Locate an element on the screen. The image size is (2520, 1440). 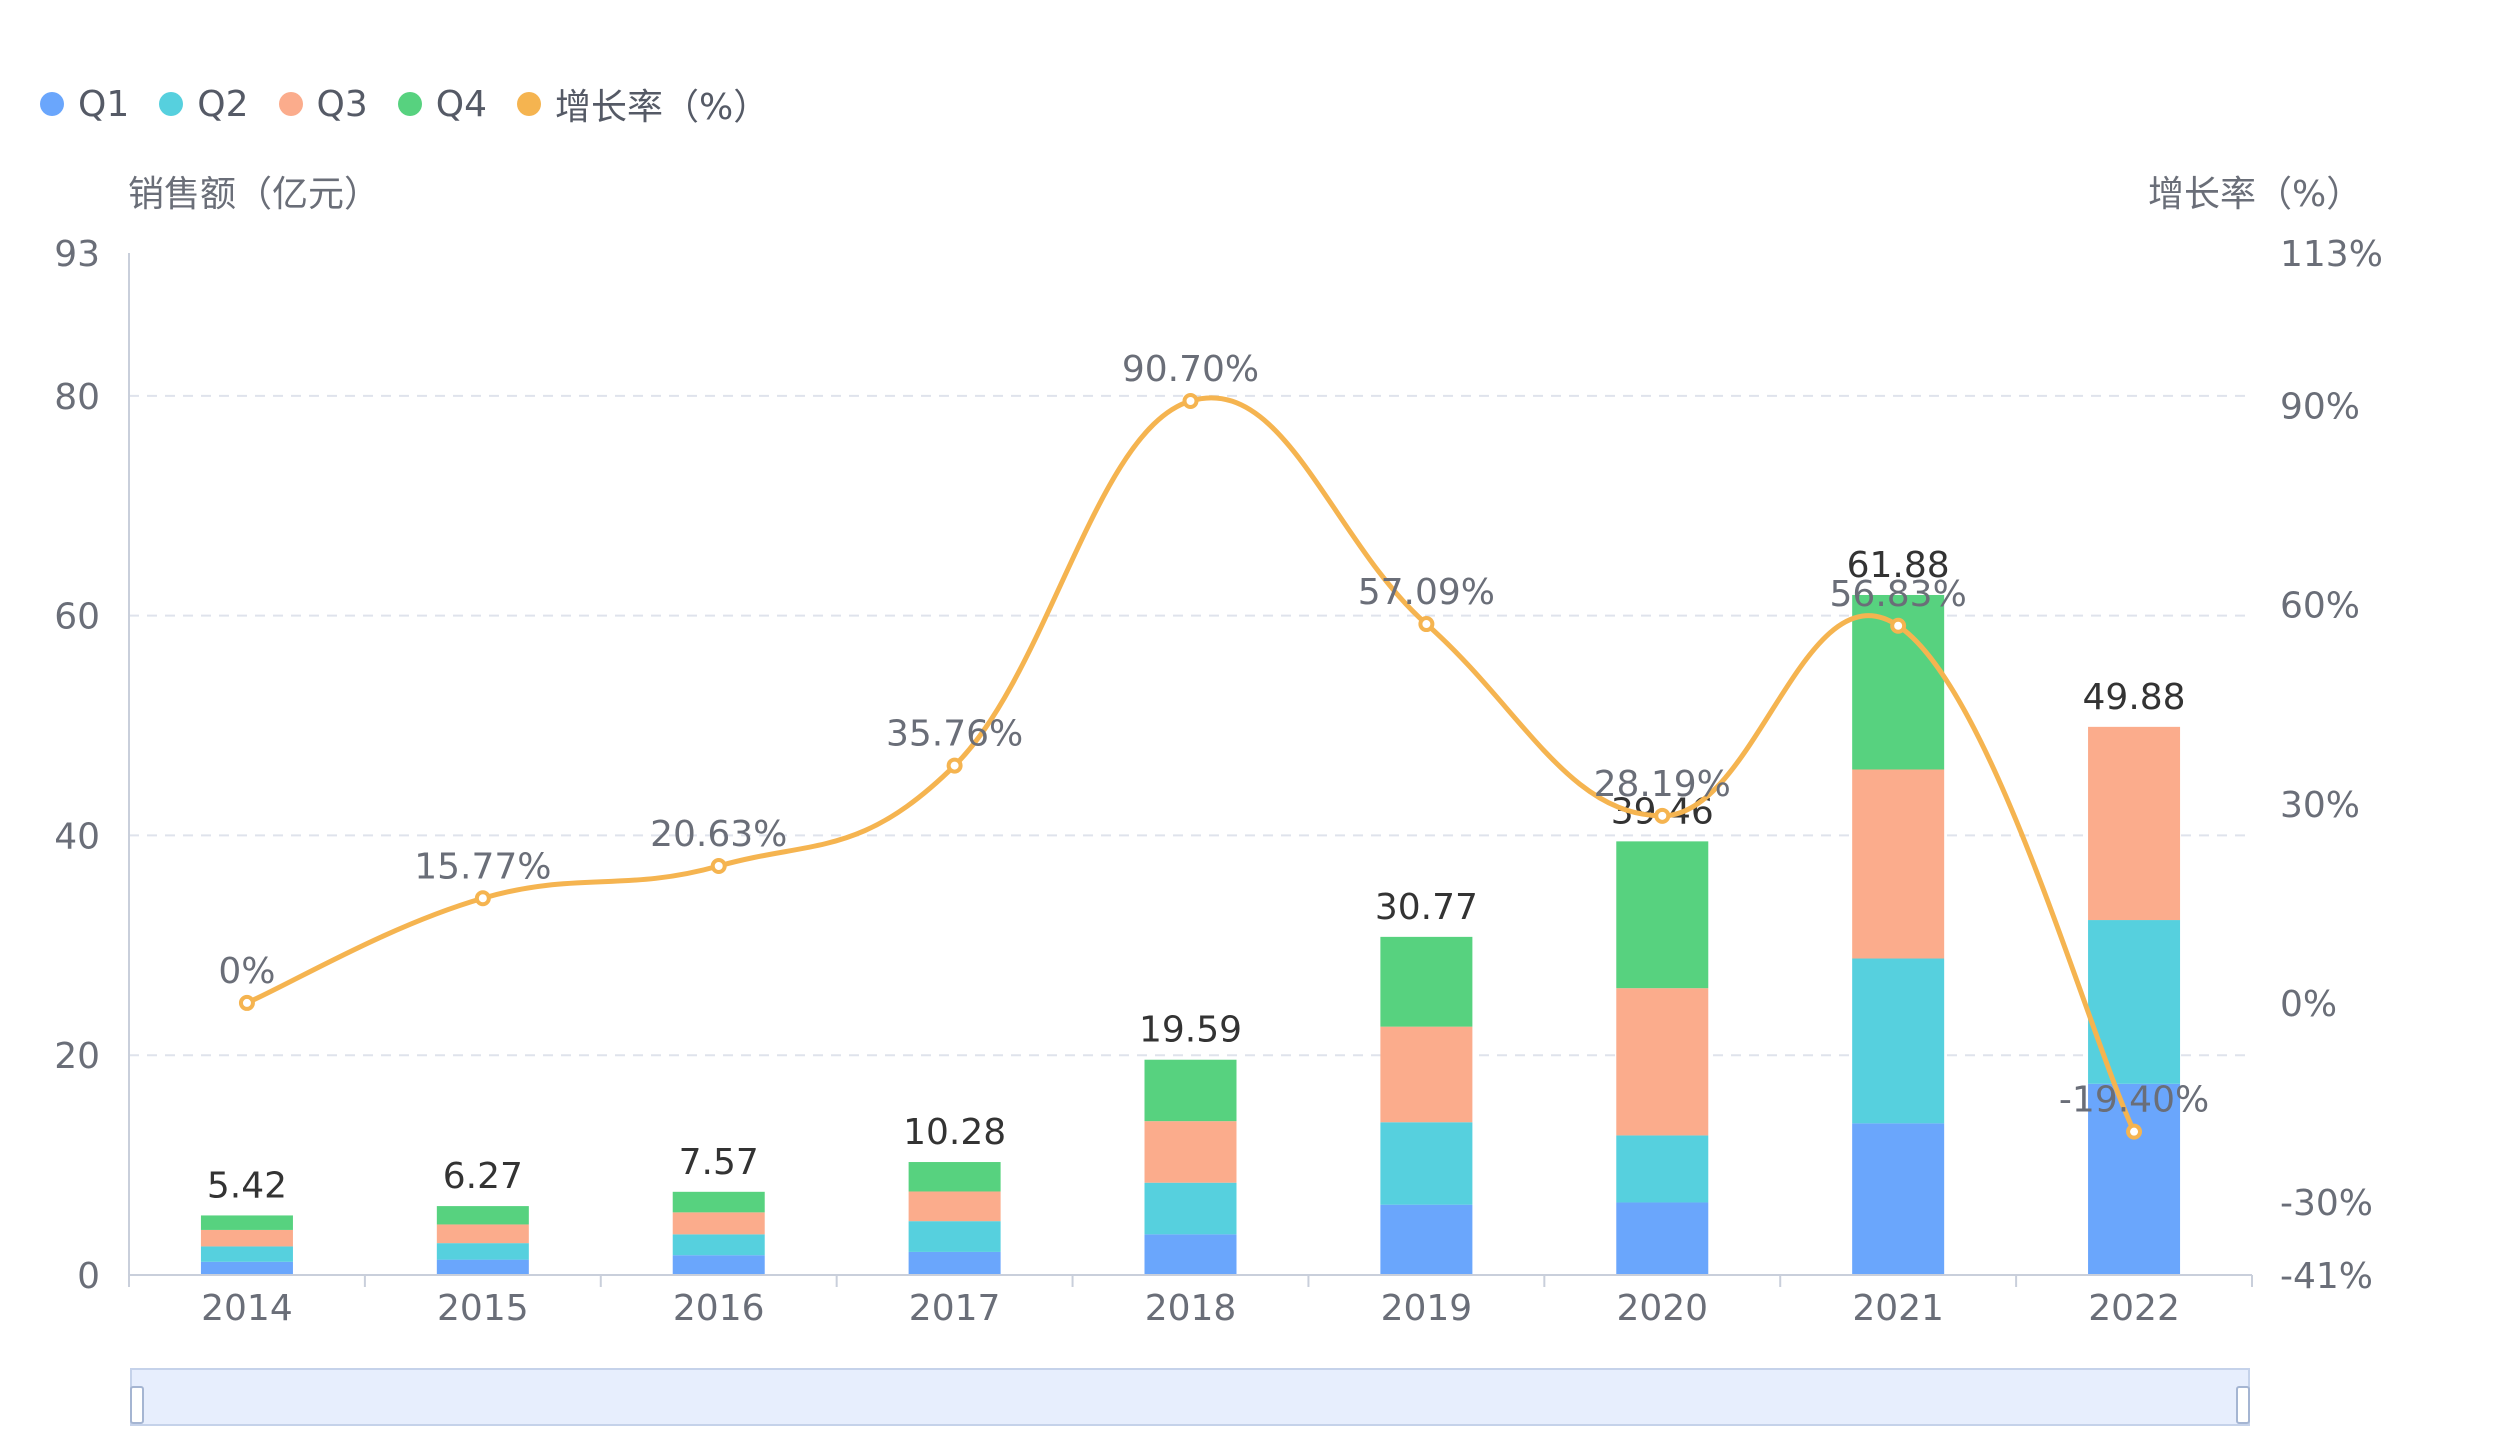
y-right-tick-label: 90% is located at coordinates (2320, 407).